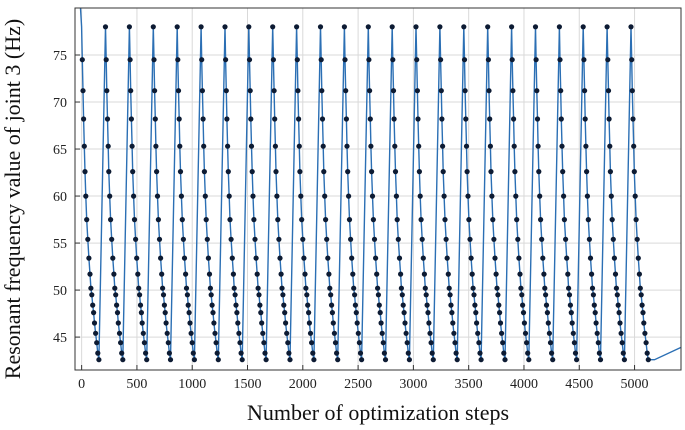 This screenshot has width=685, height=430. Describe the element at coordinates (60, 244) in the screenshot. I see `y-tick-label: 55` at that location.